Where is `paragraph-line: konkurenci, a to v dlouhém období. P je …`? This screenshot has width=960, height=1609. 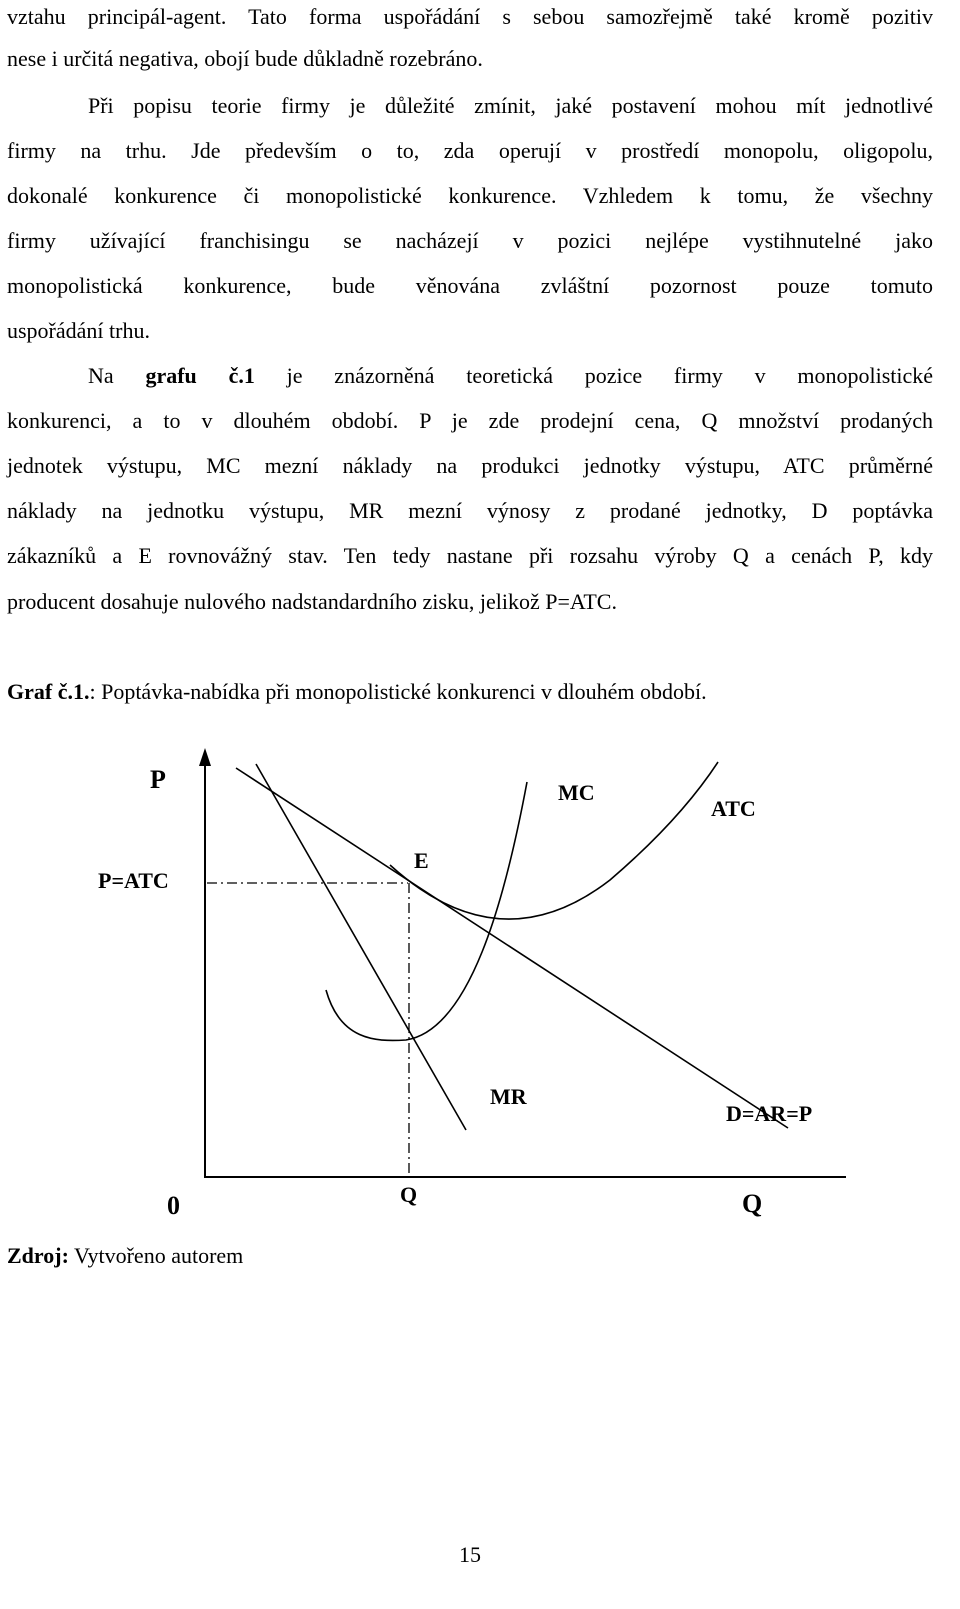
paragraph-line: konkurenci, a to v dlouhém období. P je … is located at coordinates (470, 420).